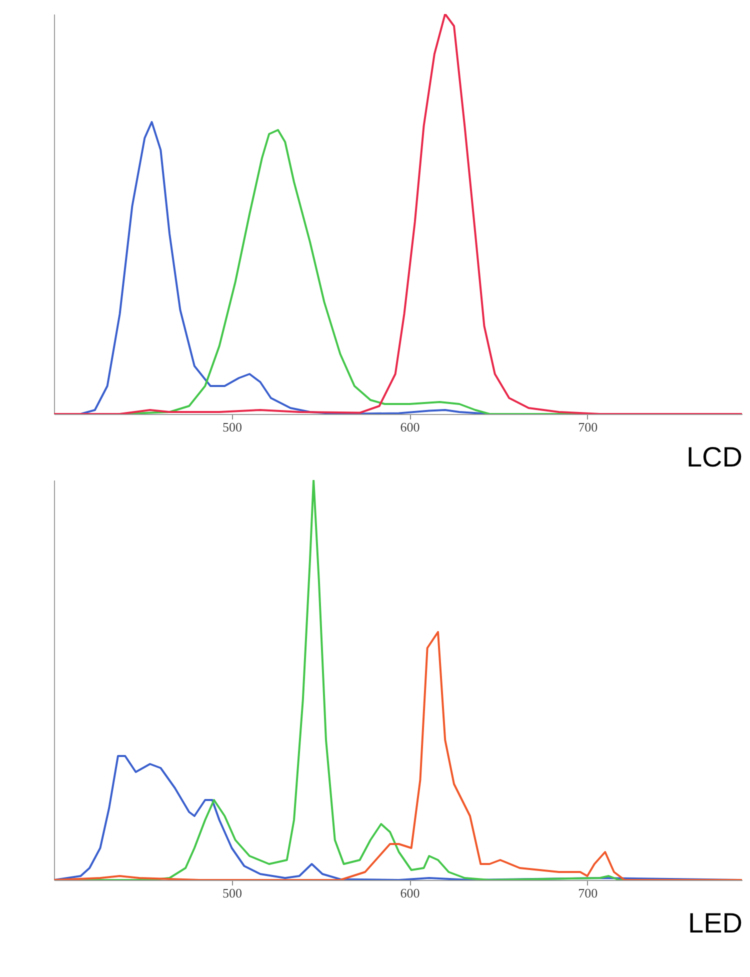 This screenshot has height=977, width=750. Describe the element at coordinates (714, 457) in the screenshot. I see `x-axis-title: LCD` at that location.